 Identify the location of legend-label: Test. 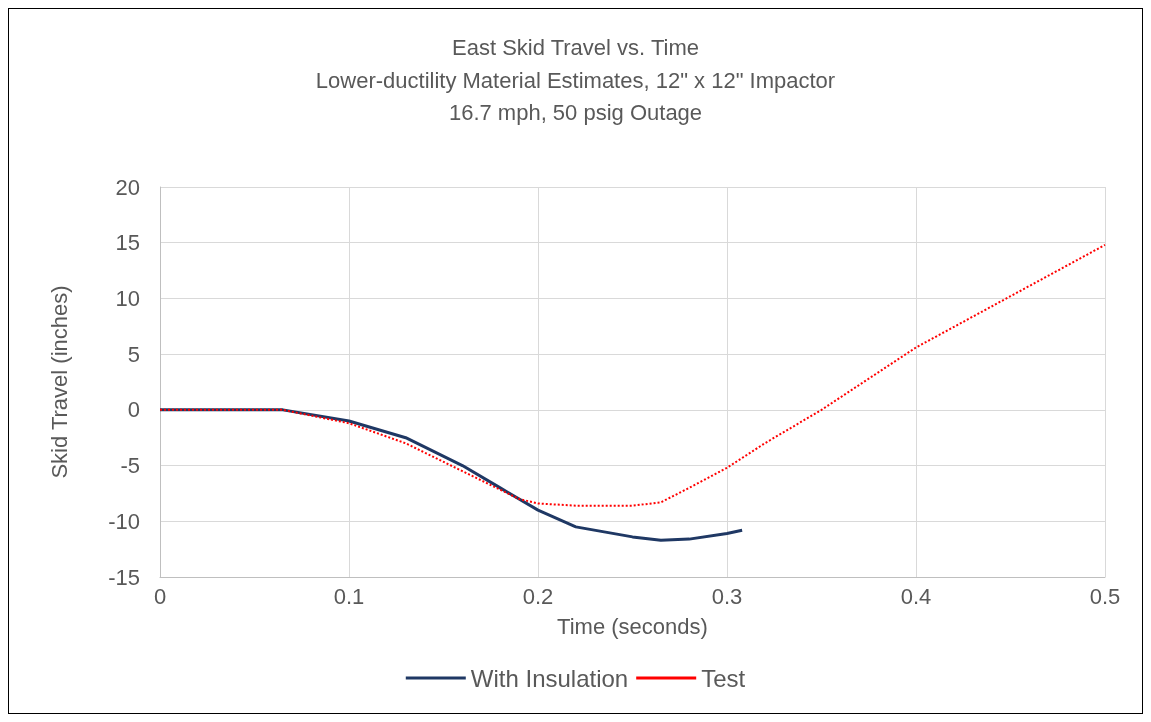
(723, 678).